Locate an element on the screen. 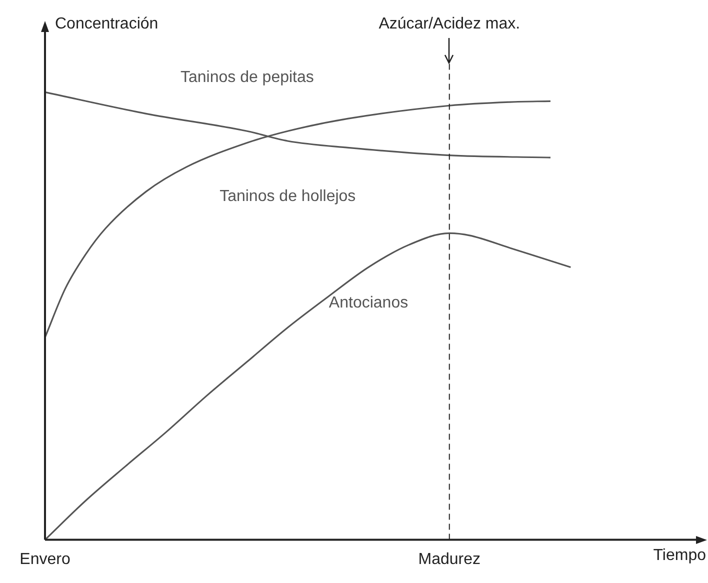 The width and height of the screenshot is (708, 583). x-axis-title: Tiempo is located at coordinates (679, 555).